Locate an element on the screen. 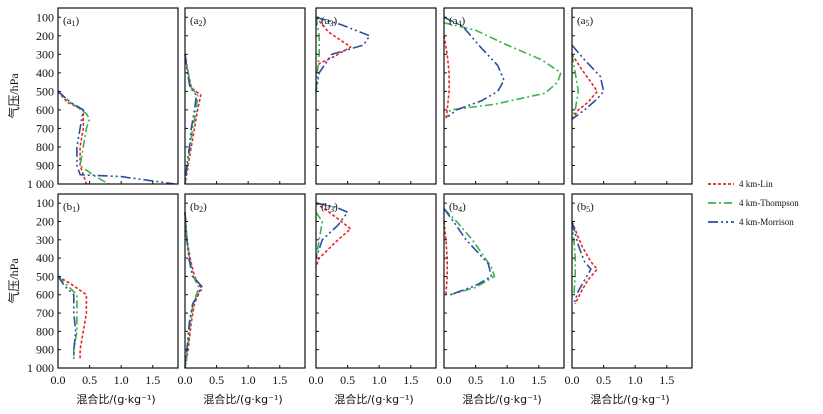  panel-label: (b2) is located at coordinates (198, 207).